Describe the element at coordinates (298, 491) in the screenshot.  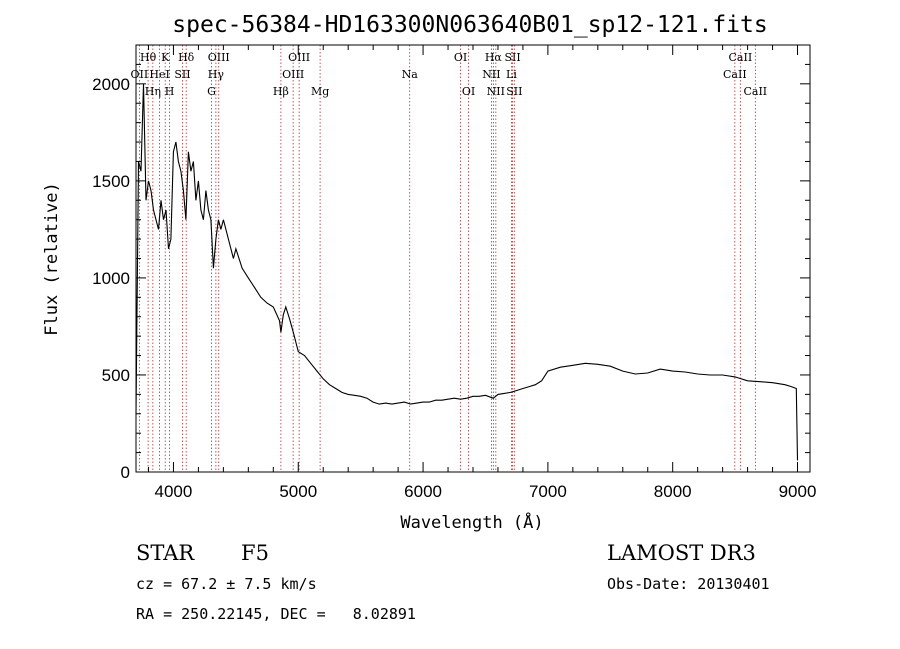
I see `x-tick-label: 5000` at that location.